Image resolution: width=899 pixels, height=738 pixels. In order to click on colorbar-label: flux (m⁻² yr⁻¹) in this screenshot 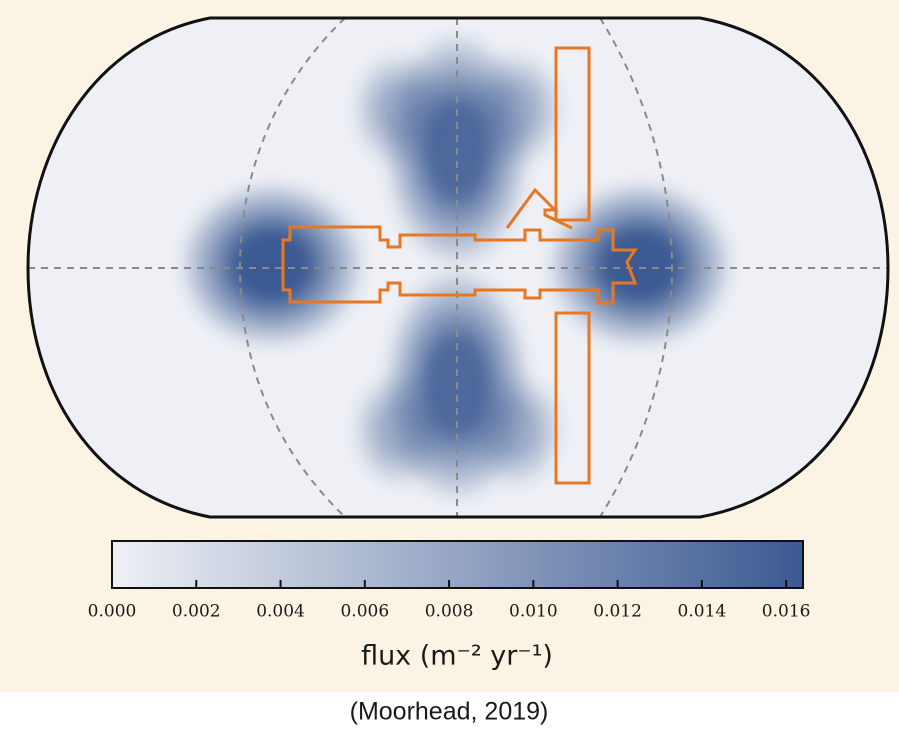, I will do `click(457, 656)`.